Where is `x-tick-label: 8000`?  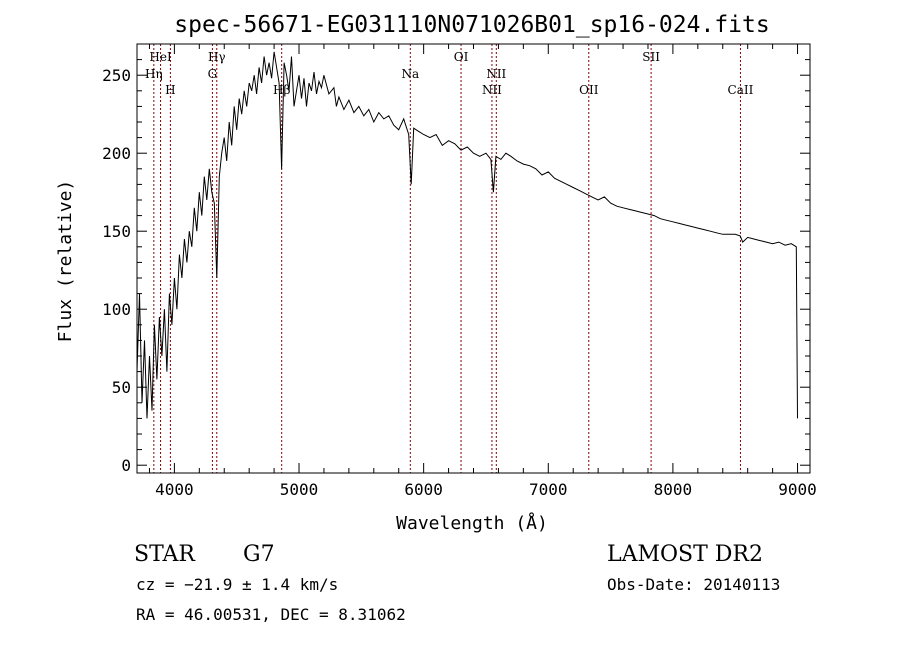
x-tick-label: 8000 is located at coordinates (673, 489).